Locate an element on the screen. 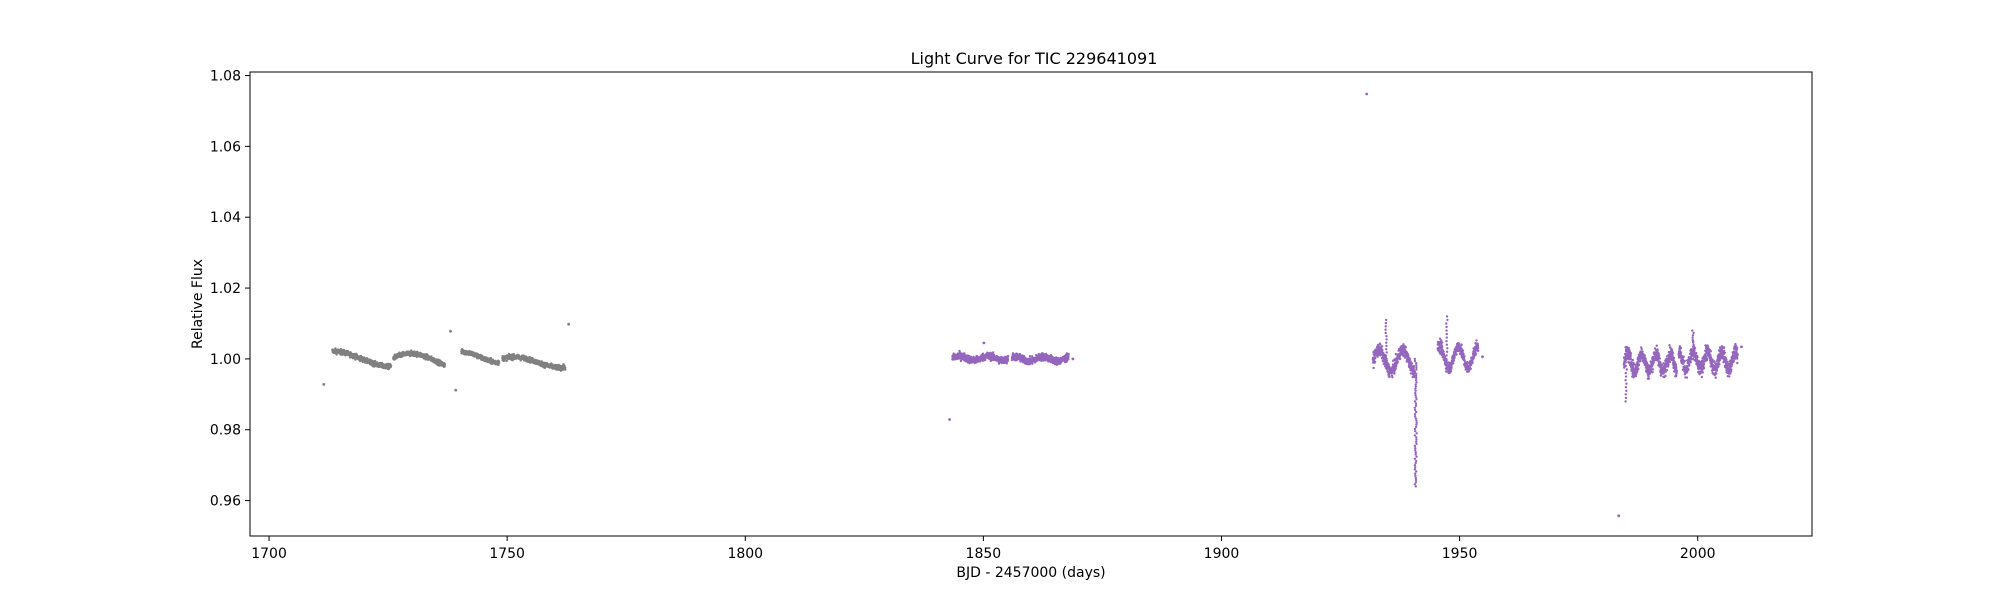  chart-title: Light Curve for TIC 229641091 is located at coordinates (1034, 58).